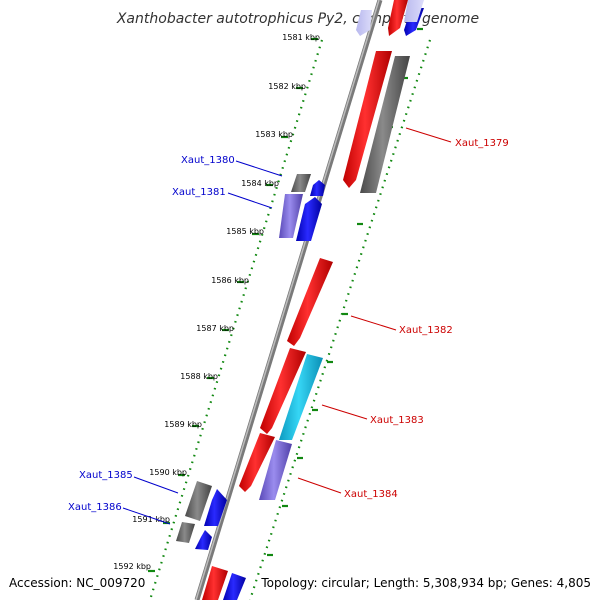 The width and height of the screenshot is (600, 600). Describe the element at coordinates (398, 18) in the screenshot. I see `gene-arrow-top-red` at that location.